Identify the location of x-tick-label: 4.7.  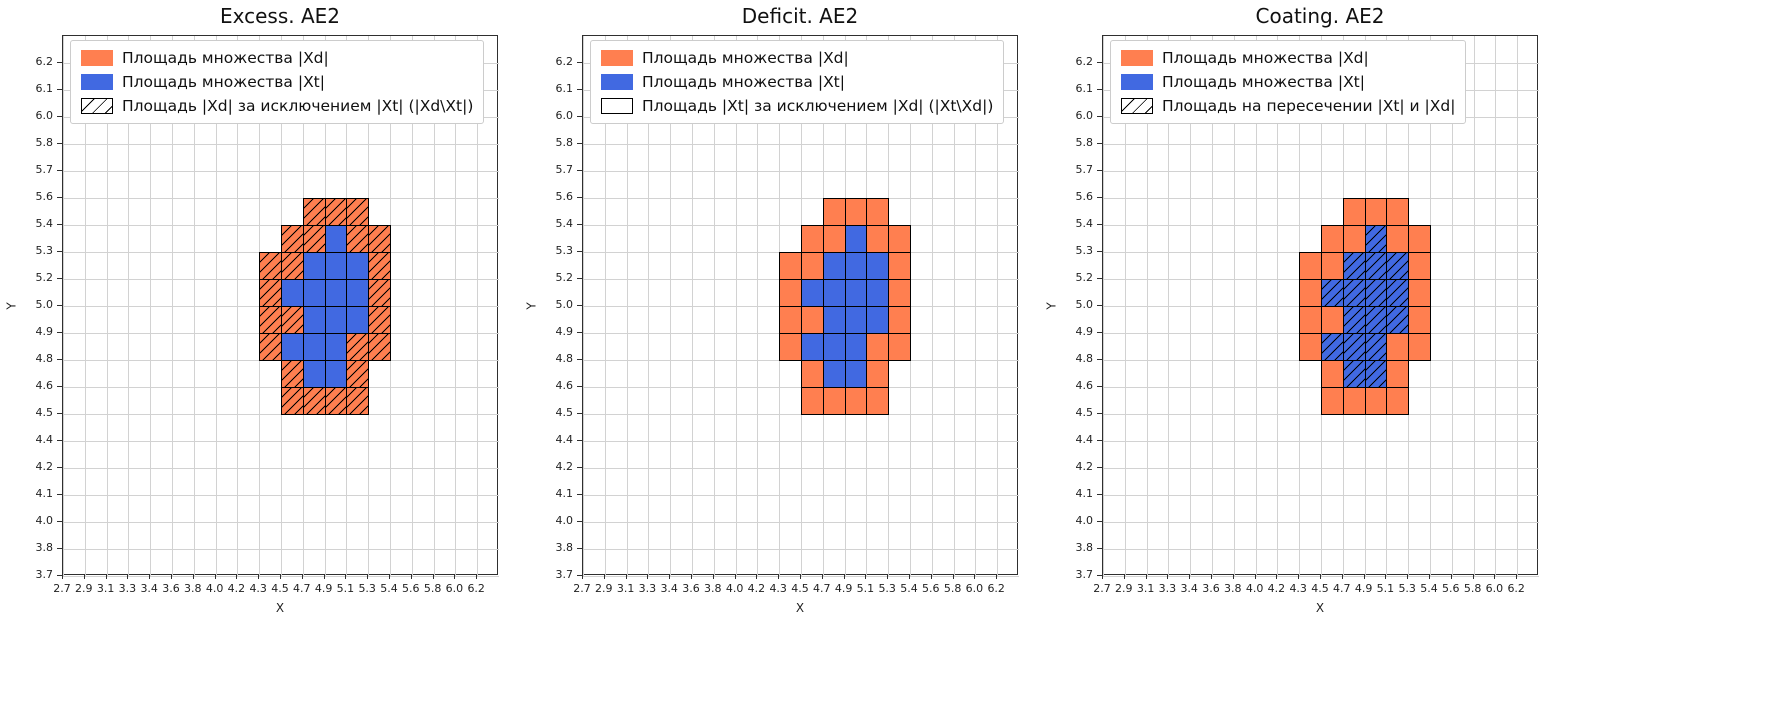
(822, 588).